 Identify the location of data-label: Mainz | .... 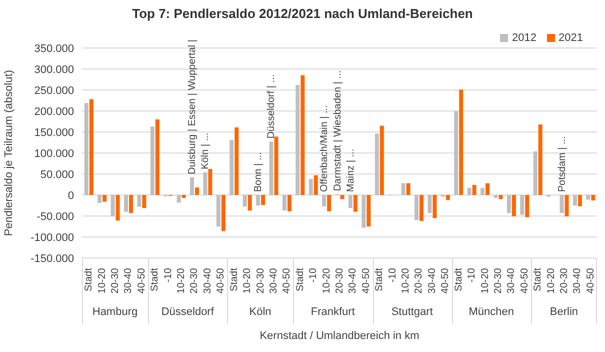
(350, 170).